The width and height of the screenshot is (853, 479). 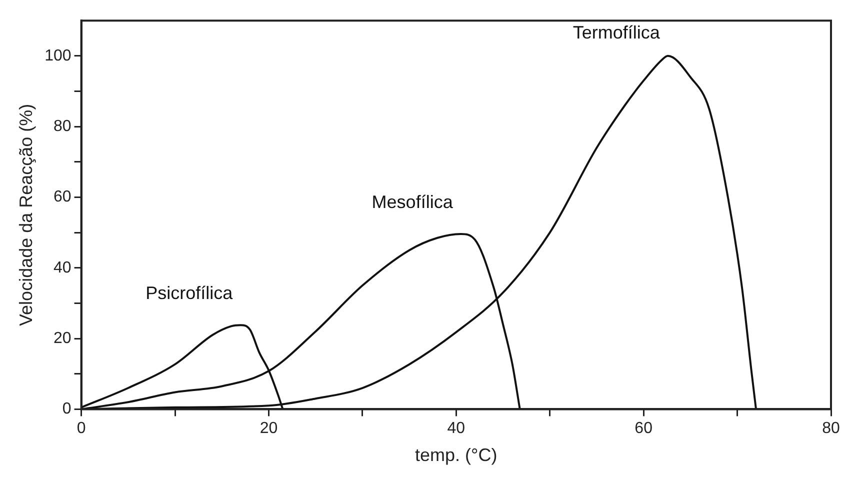 What do you see at coordinates (26, 215) in the screenshot?
I see `y-axis-title: Velocidade da Reacção (%)` at bounding box center [26, 215].